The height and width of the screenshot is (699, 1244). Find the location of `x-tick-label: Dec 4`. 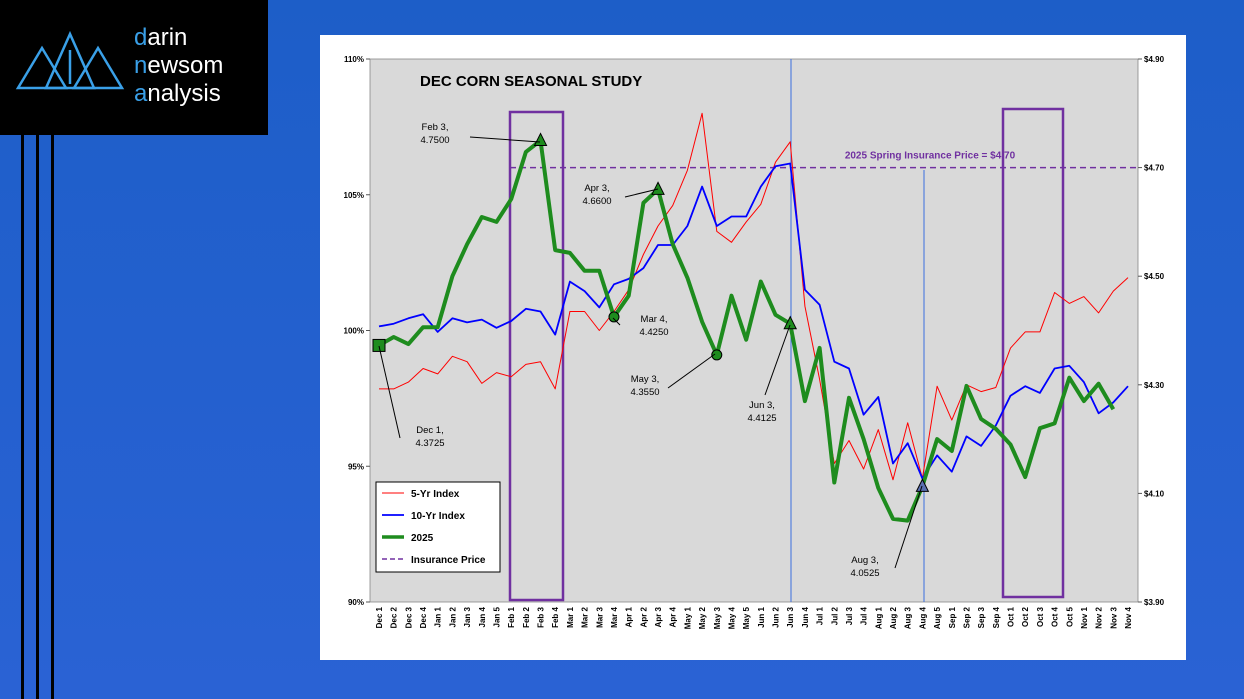

x-tick-label: Dec 4 is located at coordinates (423, 617).